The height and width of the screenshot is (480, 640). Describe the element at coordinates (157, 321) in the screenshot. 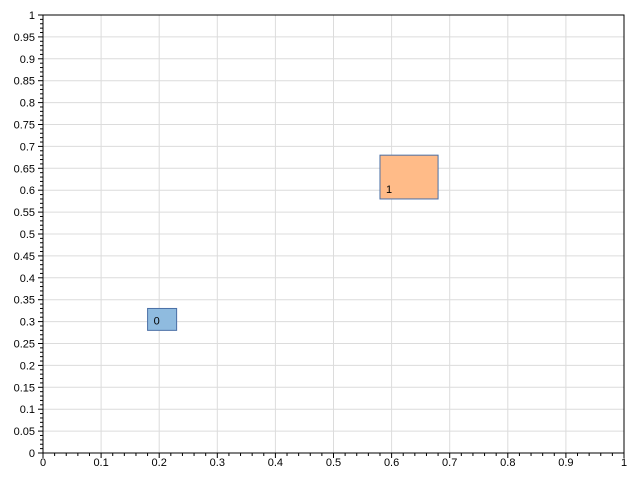

I see `rectangle-label-0: 0` at that location.